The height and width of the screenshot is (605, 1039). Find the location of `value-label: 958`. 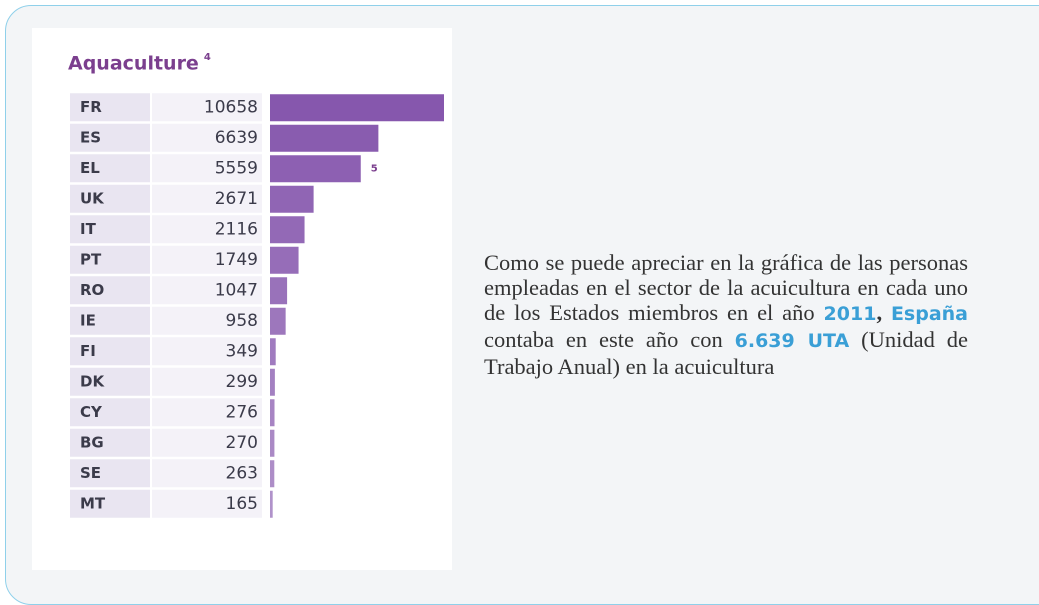

value-label: 958 is located at coordinates (242, 321).